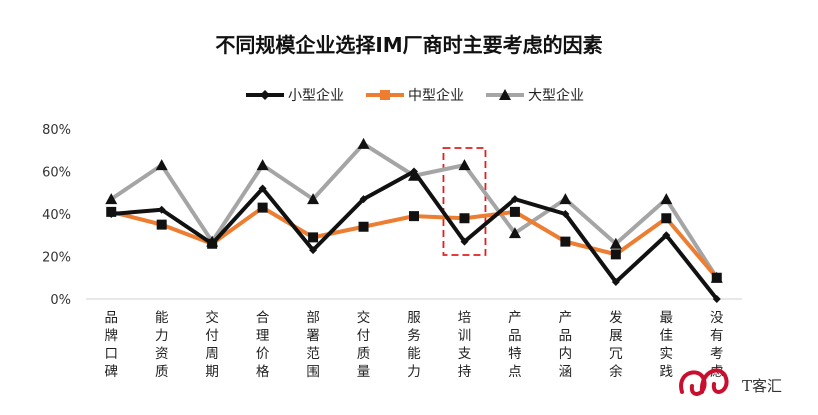 The image size is (818, 415). I want to click on x-tick-char: 支, so click(465, 354).